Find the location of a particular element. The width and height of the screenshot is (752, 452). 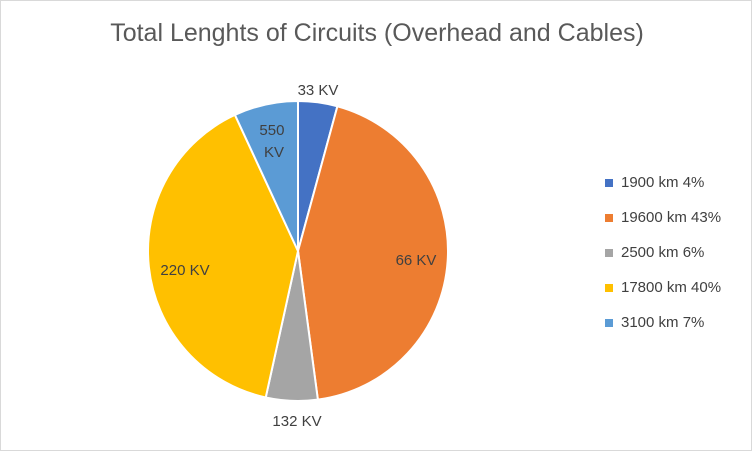

legend-item-33kv: 1900 km 4% is located at coordinates (663, 182).